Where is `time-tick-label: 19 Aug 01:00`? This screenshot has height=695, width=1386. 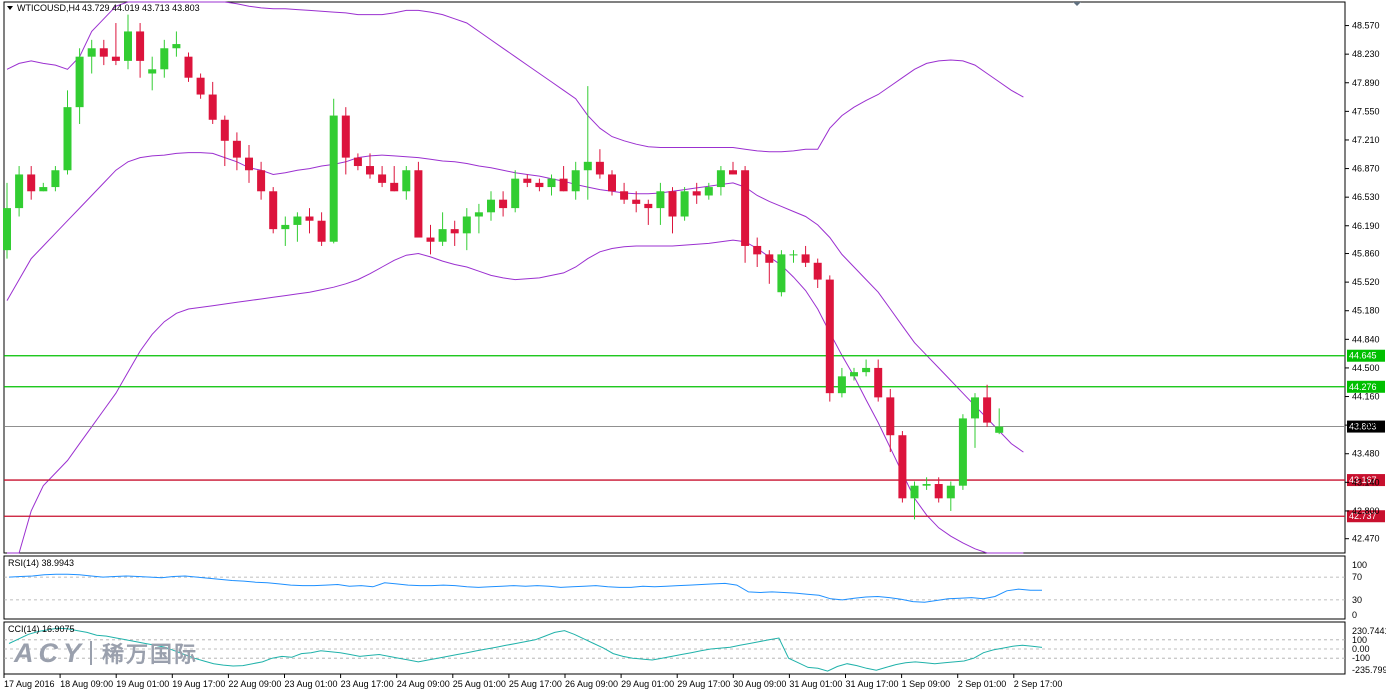
time-tick-label: 19 Aug 01:00 is located at coordinates (142, 684).